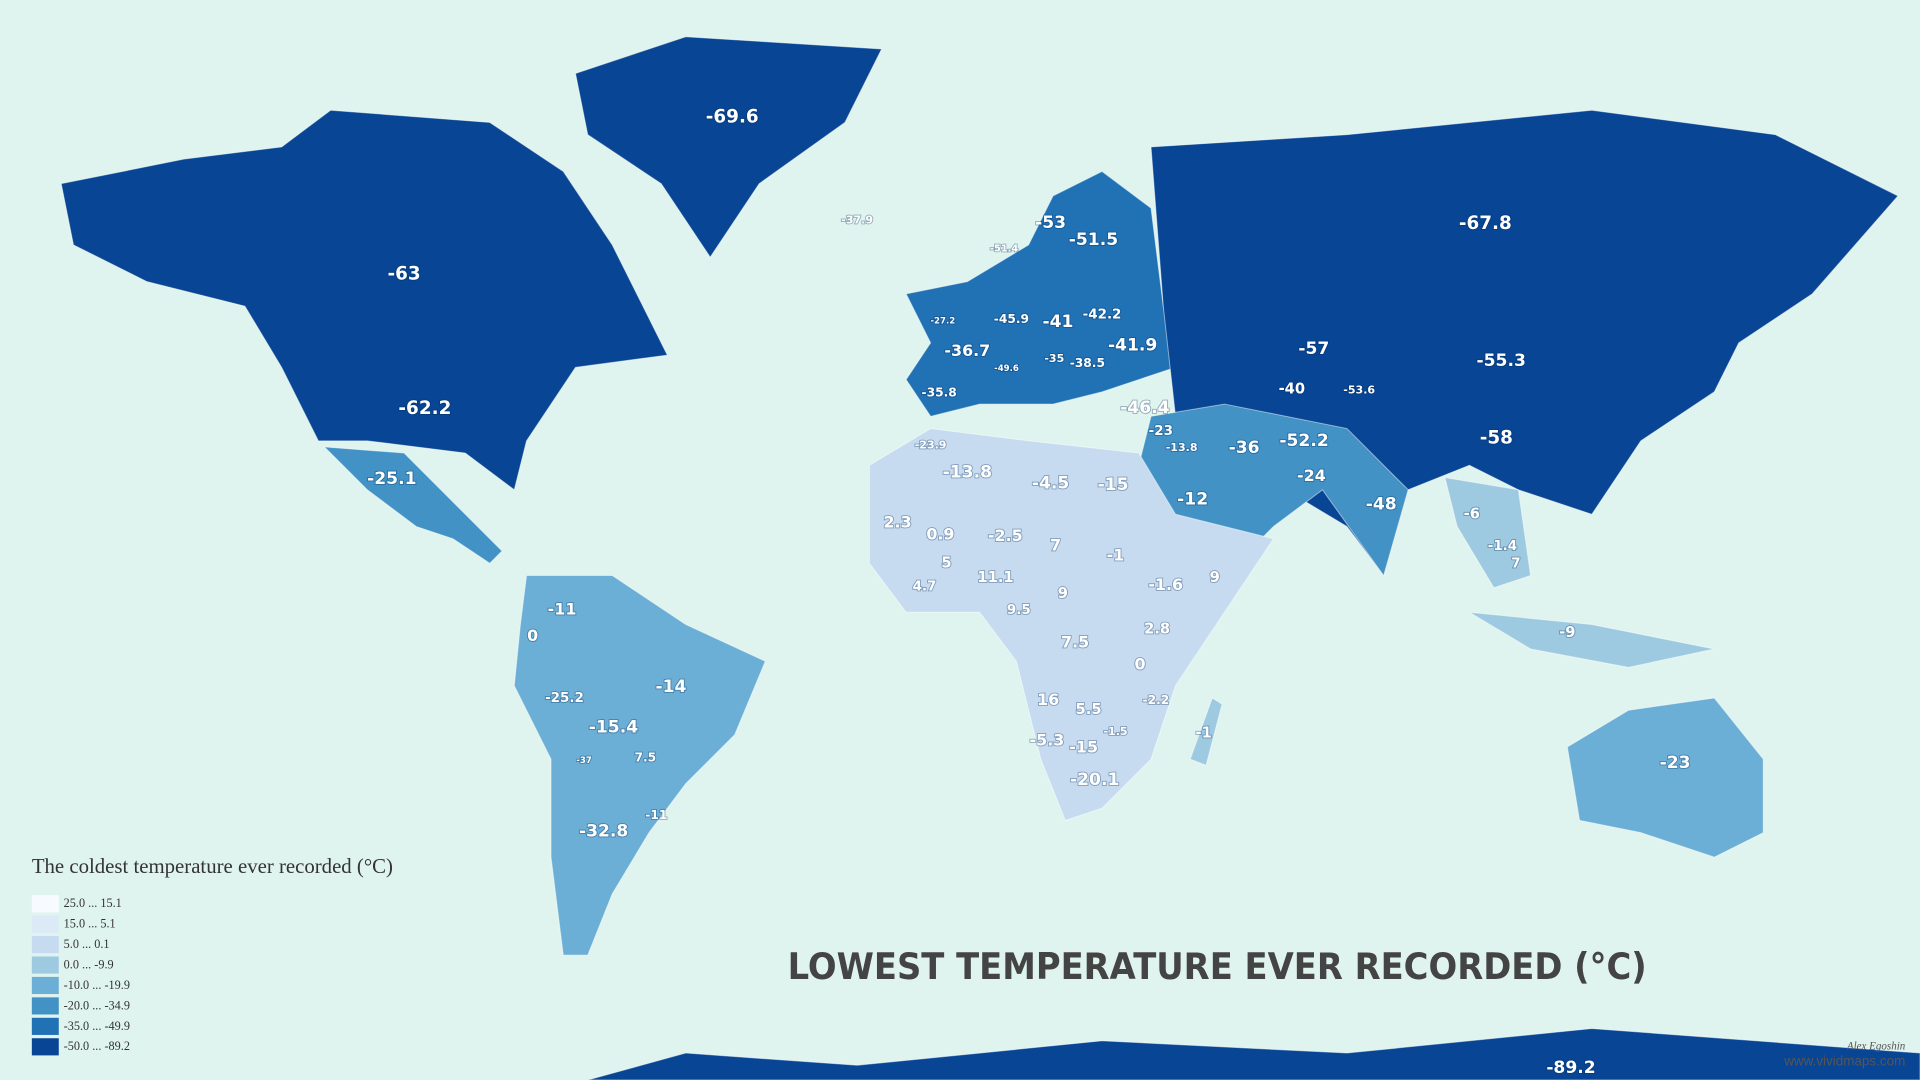  I want to click on value-label: -62.2, so click(424, 408).